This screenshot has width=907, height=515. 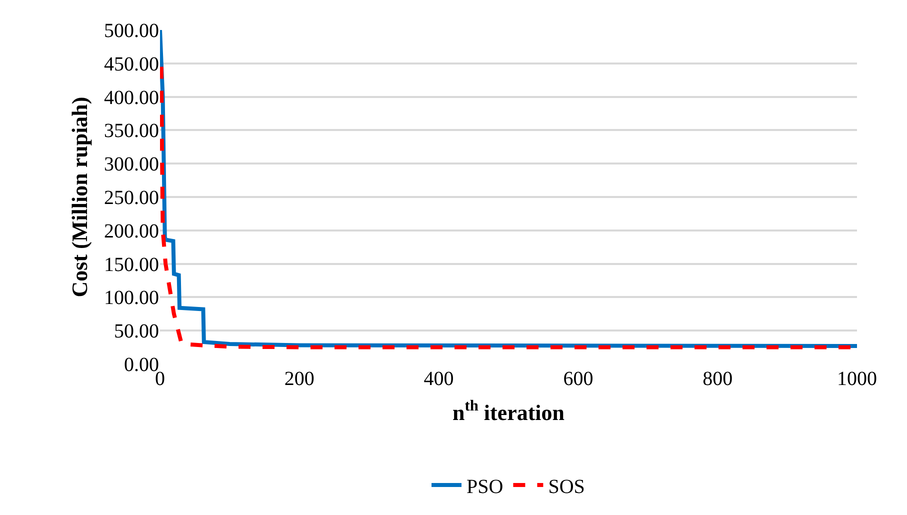 What do you see at coordinates (508, 411) in the screenshot?
I see `x-axis-title: n$^{th}$ iteration` at bounding box center [508, 411].